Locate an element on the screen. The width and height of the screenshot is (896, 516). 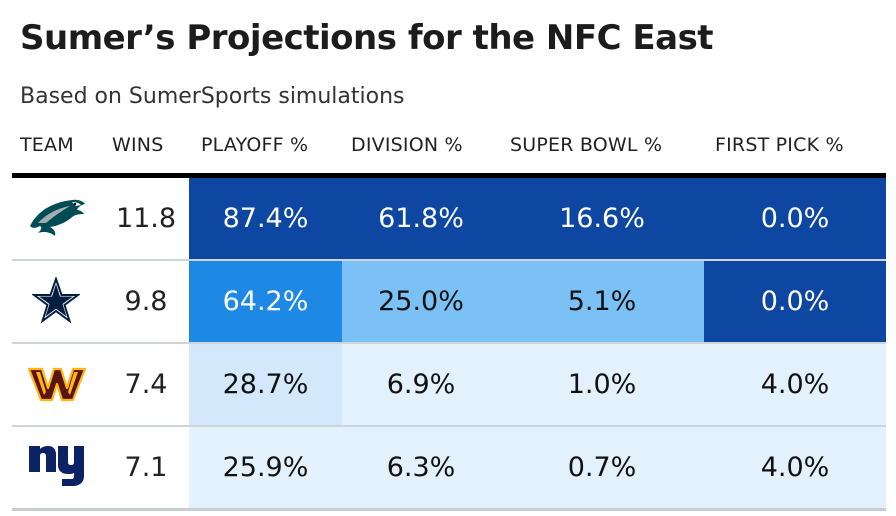
playoff-cell: 28.7% is located at coordinates (265, 384).